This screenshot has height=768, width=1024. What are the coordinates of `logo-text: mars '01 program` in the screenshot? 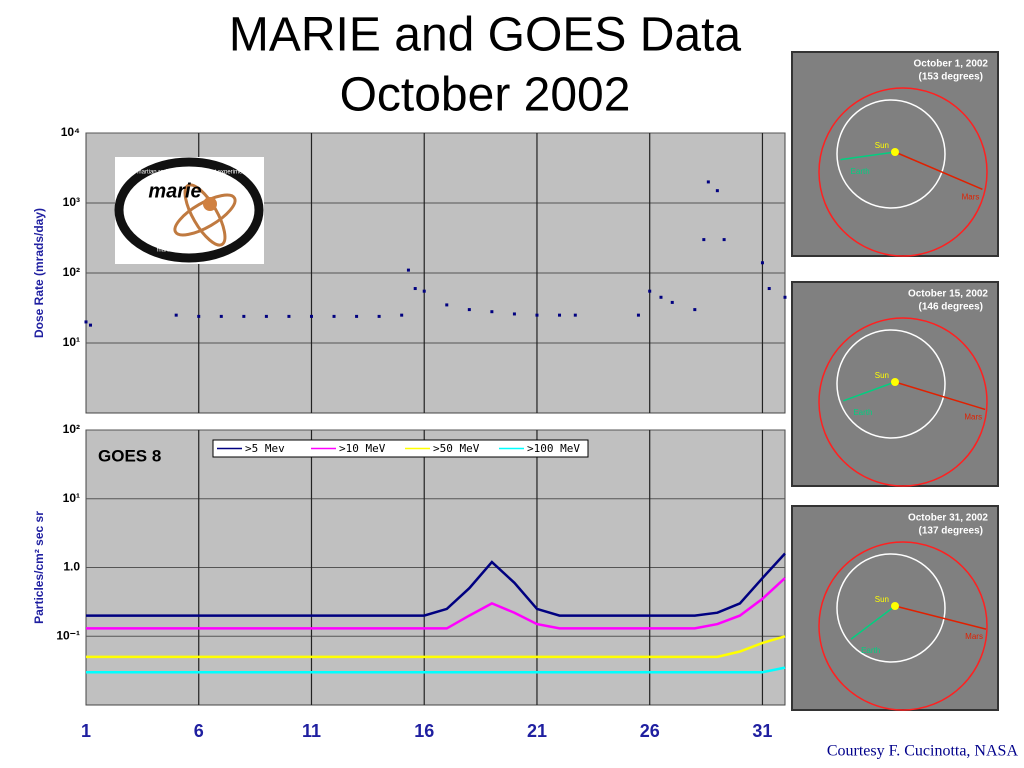 It's located at (180, 251).